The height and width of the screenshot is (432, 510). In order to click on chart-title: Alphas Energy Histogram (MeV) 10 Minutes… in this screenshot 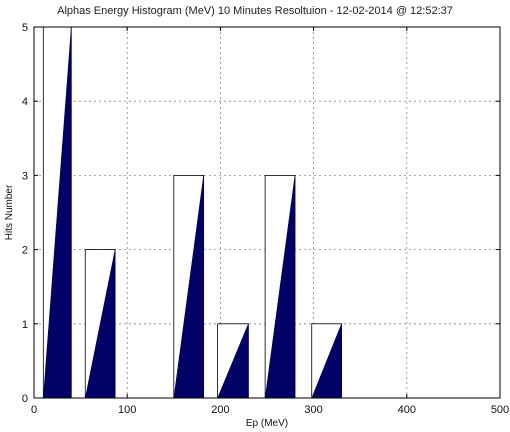, I will do `click(255, 11)`.